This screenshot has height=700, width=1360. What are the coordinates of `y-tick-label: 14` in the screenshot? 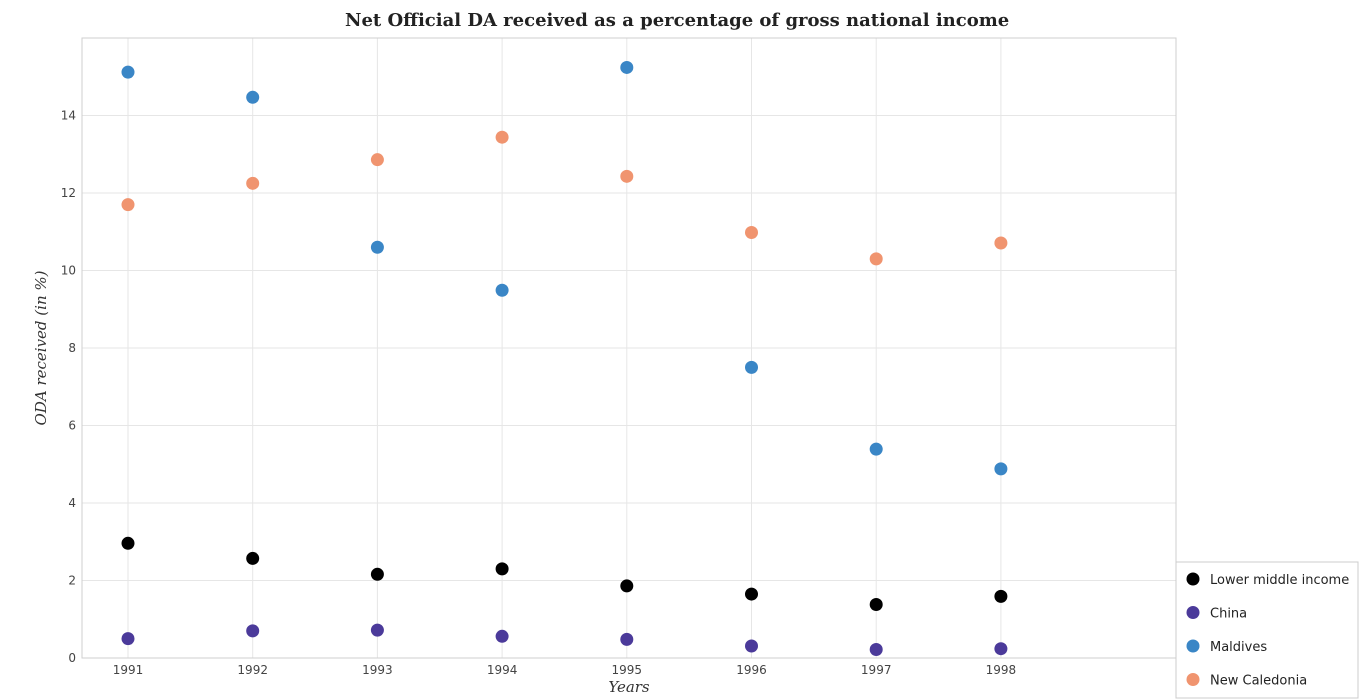 It's located at (68, 116).